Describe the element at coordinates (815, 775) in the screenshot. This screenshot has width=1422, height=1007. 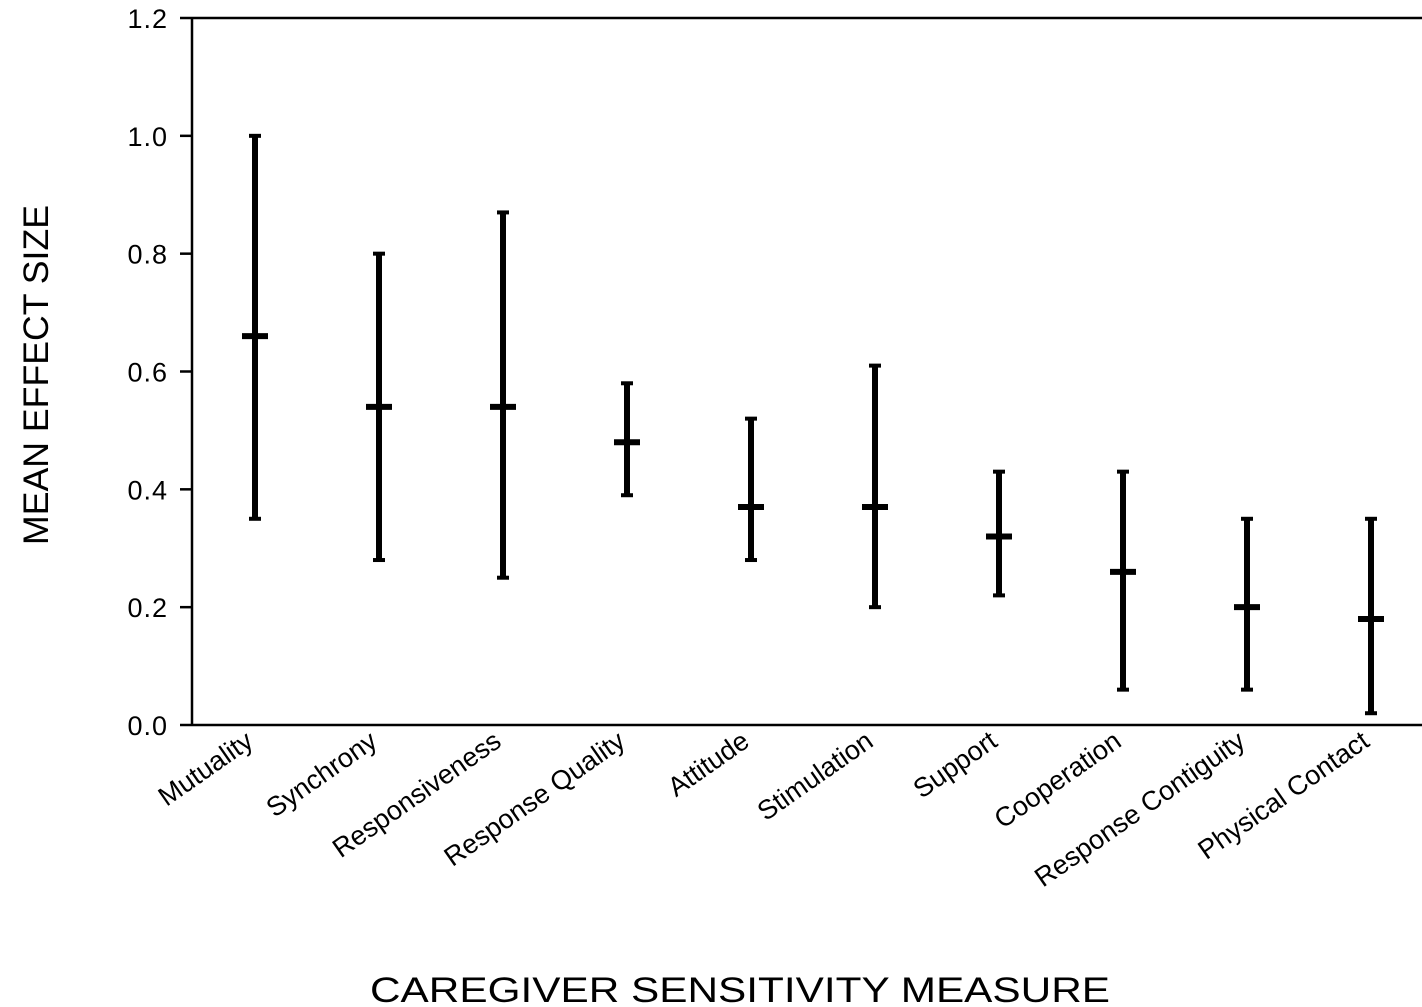
I see `x-tick-label: Stimulation` at that location.